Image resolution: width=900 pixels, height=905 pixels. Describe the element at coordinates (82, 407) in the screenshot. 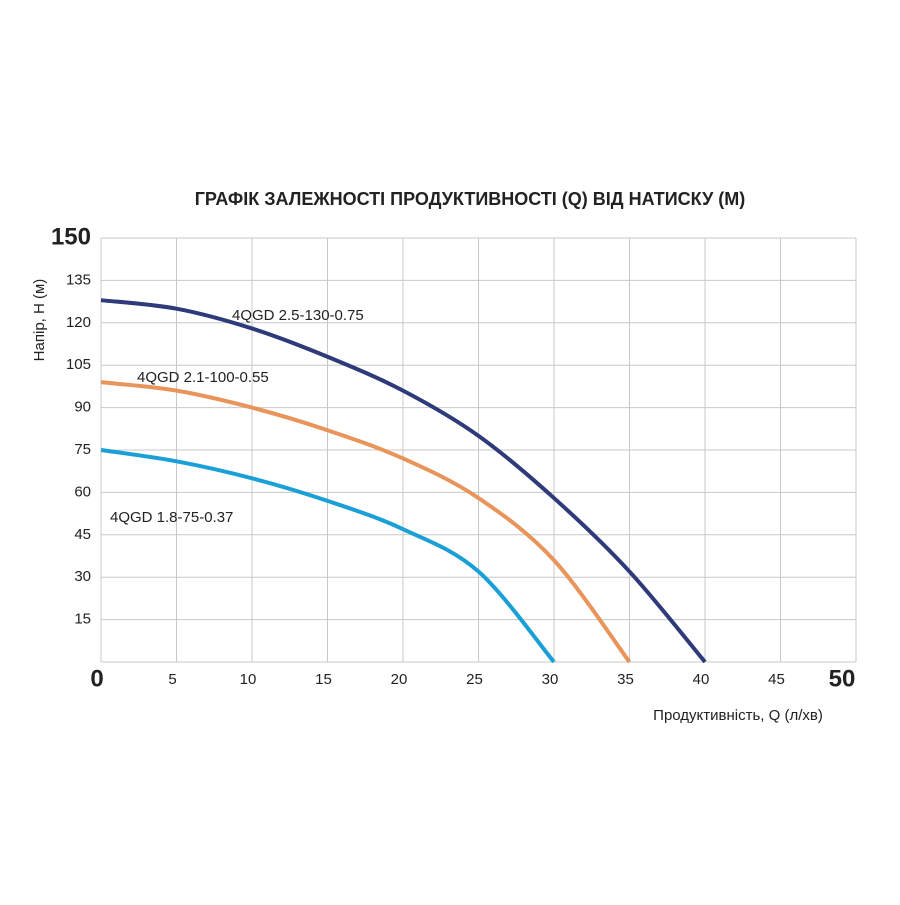

I see `y-tick-label: 90` at that location.